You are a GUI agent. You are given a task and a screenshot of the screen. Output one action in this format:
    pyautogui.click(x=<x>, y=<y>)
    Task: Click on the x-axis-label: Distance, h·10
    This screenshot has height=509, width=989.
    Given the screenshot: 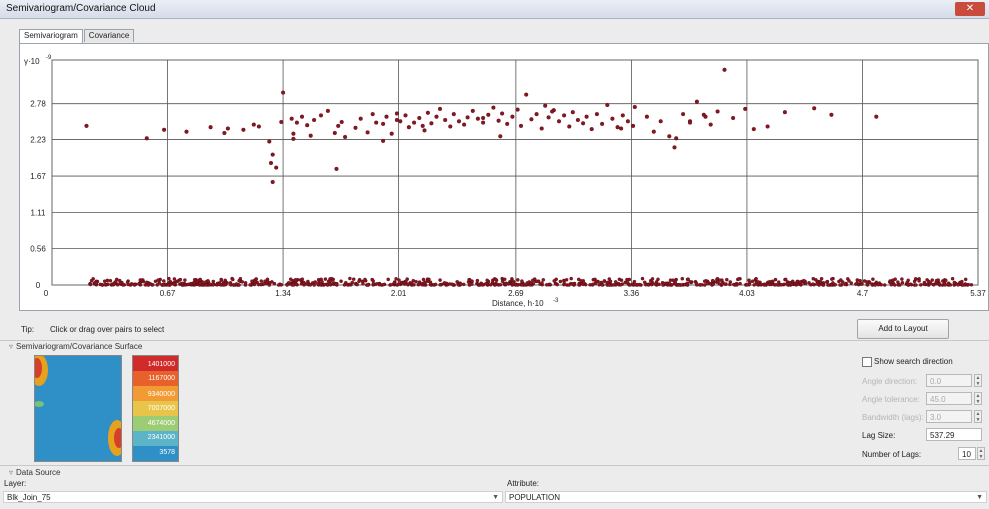 What is the action you would take?
    pyautogui.click(x=518, y=303)
    